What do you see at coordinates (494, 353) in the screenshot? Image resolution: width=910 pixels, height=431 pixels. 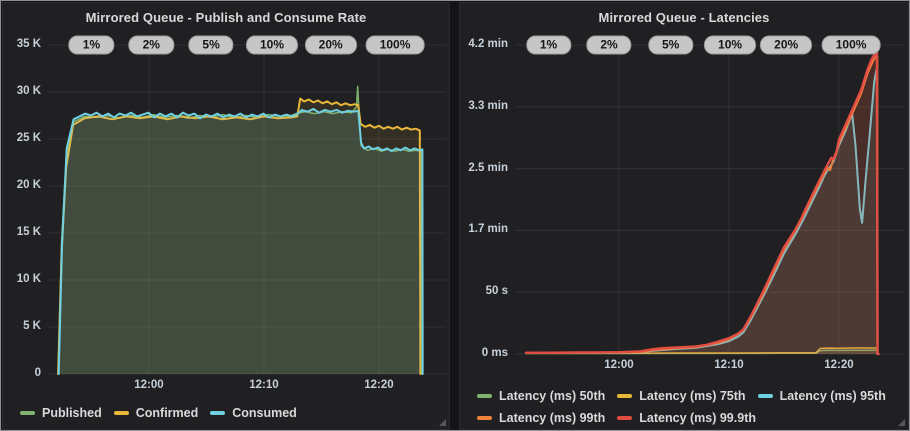 I see `y-axis-tick-label: 0 ms` at bounding box center [494, 353].